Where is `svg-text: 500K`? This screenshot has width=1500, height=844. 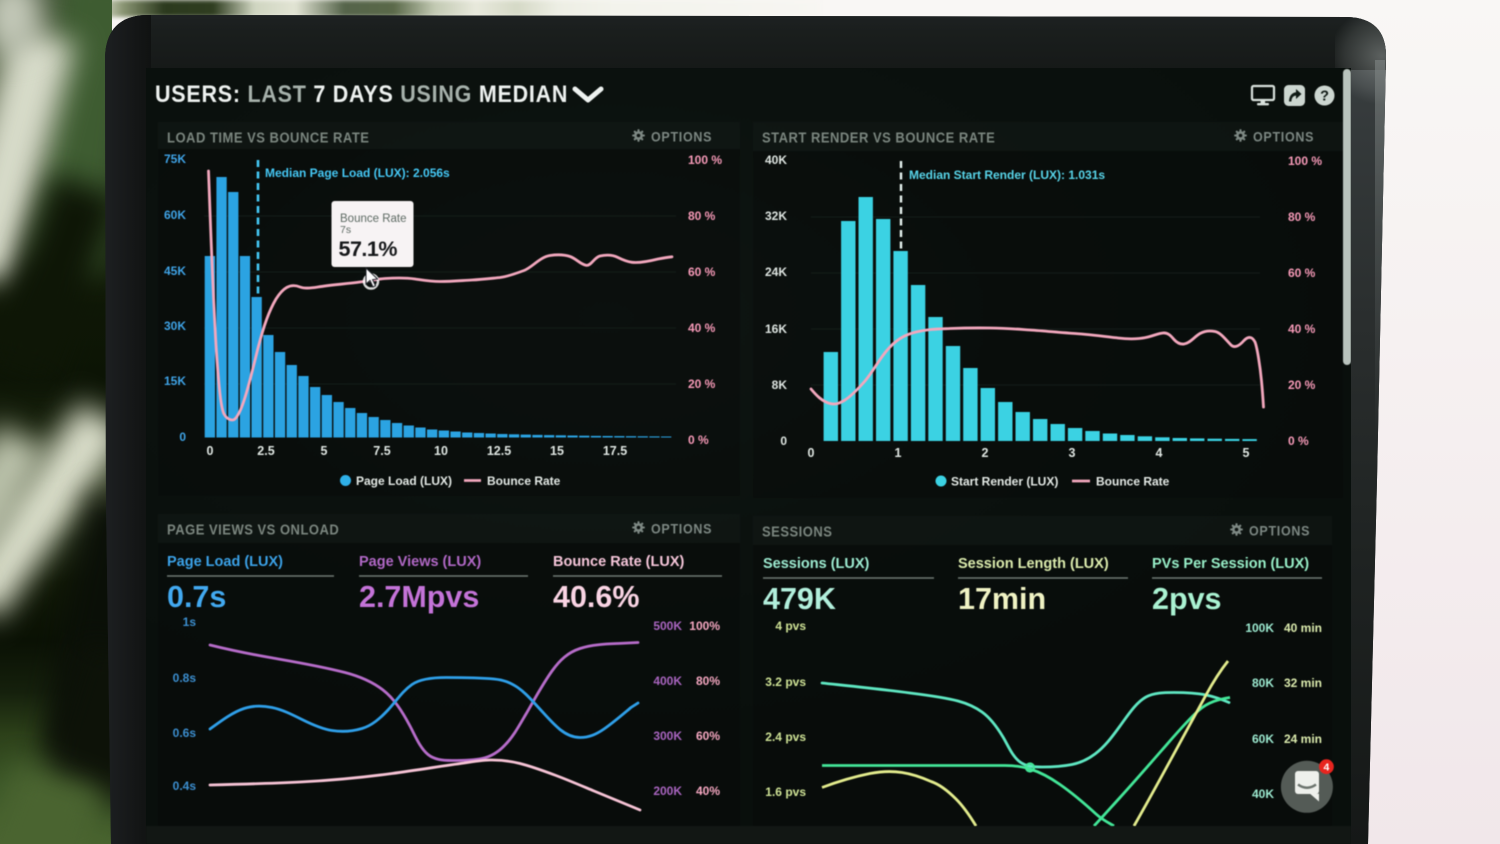
svg-text: 500K is located at coordinates (667, 626).